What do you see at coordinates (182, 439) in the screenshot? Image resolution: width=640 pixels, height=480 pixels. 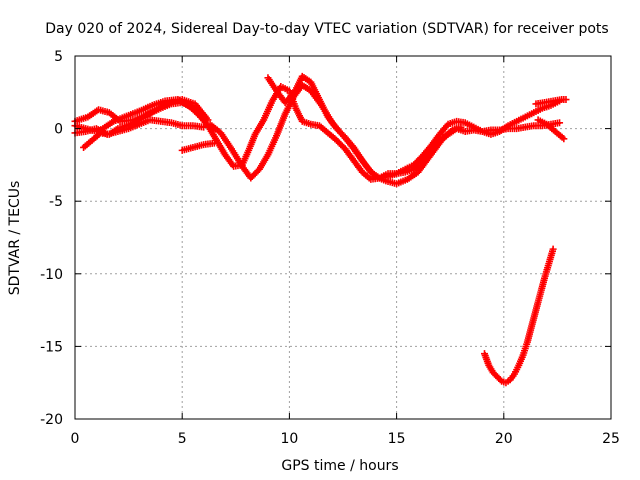 I see `x-tick-label: 5` at bounding box center [182, 439].